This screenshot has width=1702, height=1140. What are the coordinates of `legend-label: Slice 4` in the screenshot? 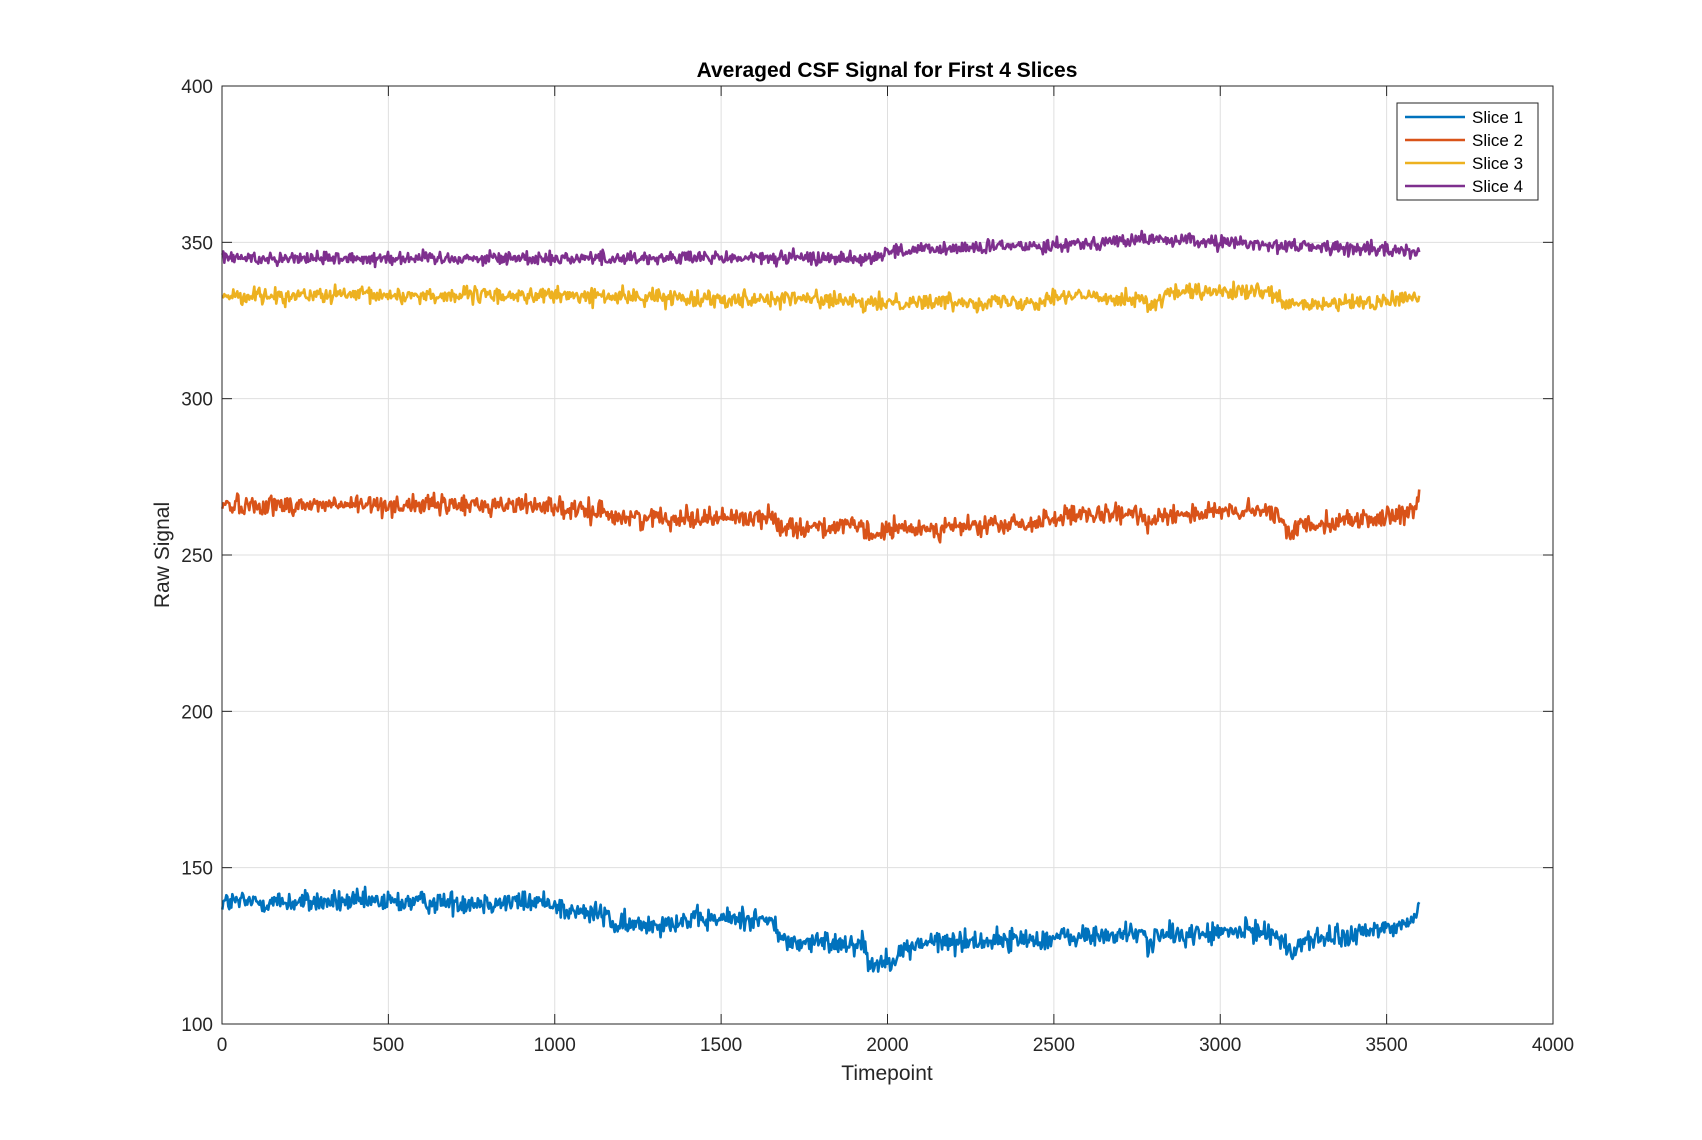 It's located at (1497, 186).